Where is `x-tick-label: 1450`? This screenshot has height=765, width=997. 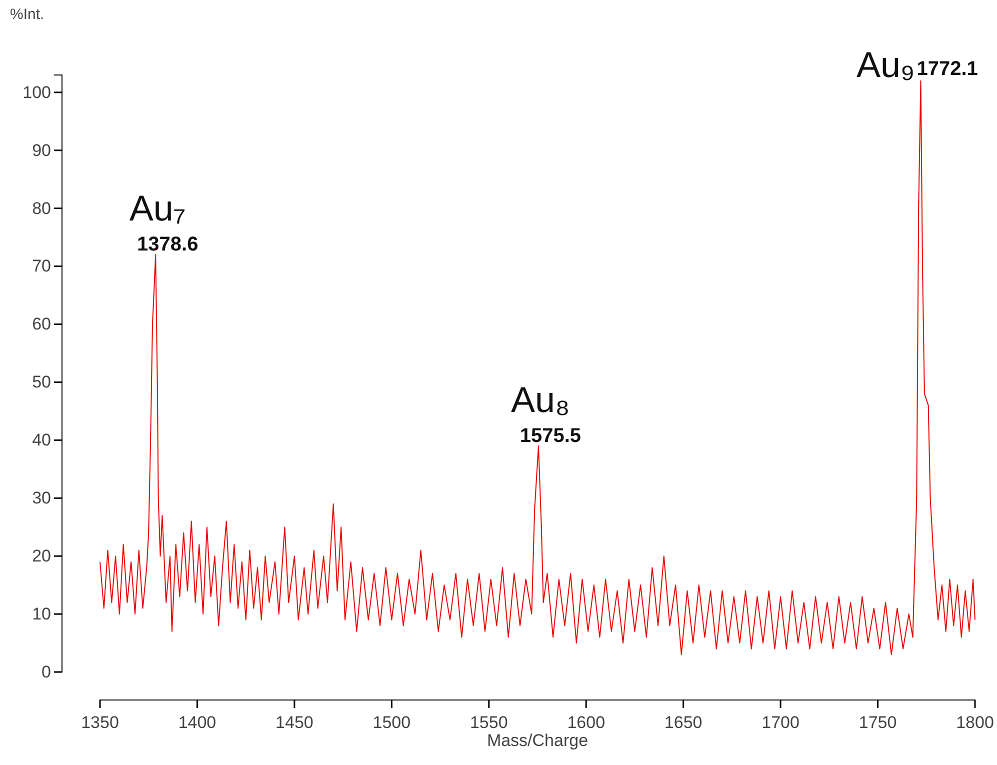 x-tick-label: 1450 is located at coordinates (295, 722).